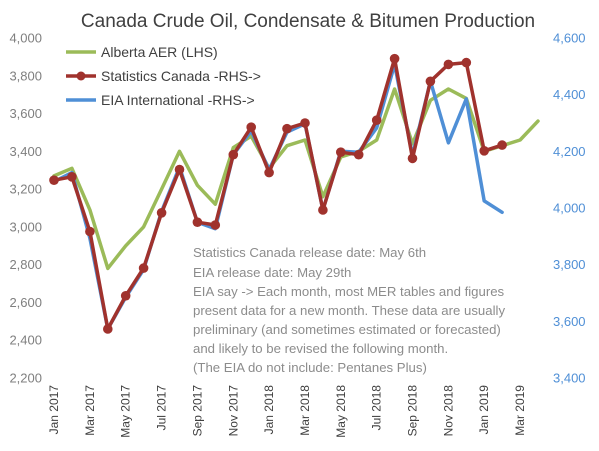 Image resolution: width=599 pixels, height=451 pixels. I want to click on x-tick-label: Jul 2017, so click(162, 408).